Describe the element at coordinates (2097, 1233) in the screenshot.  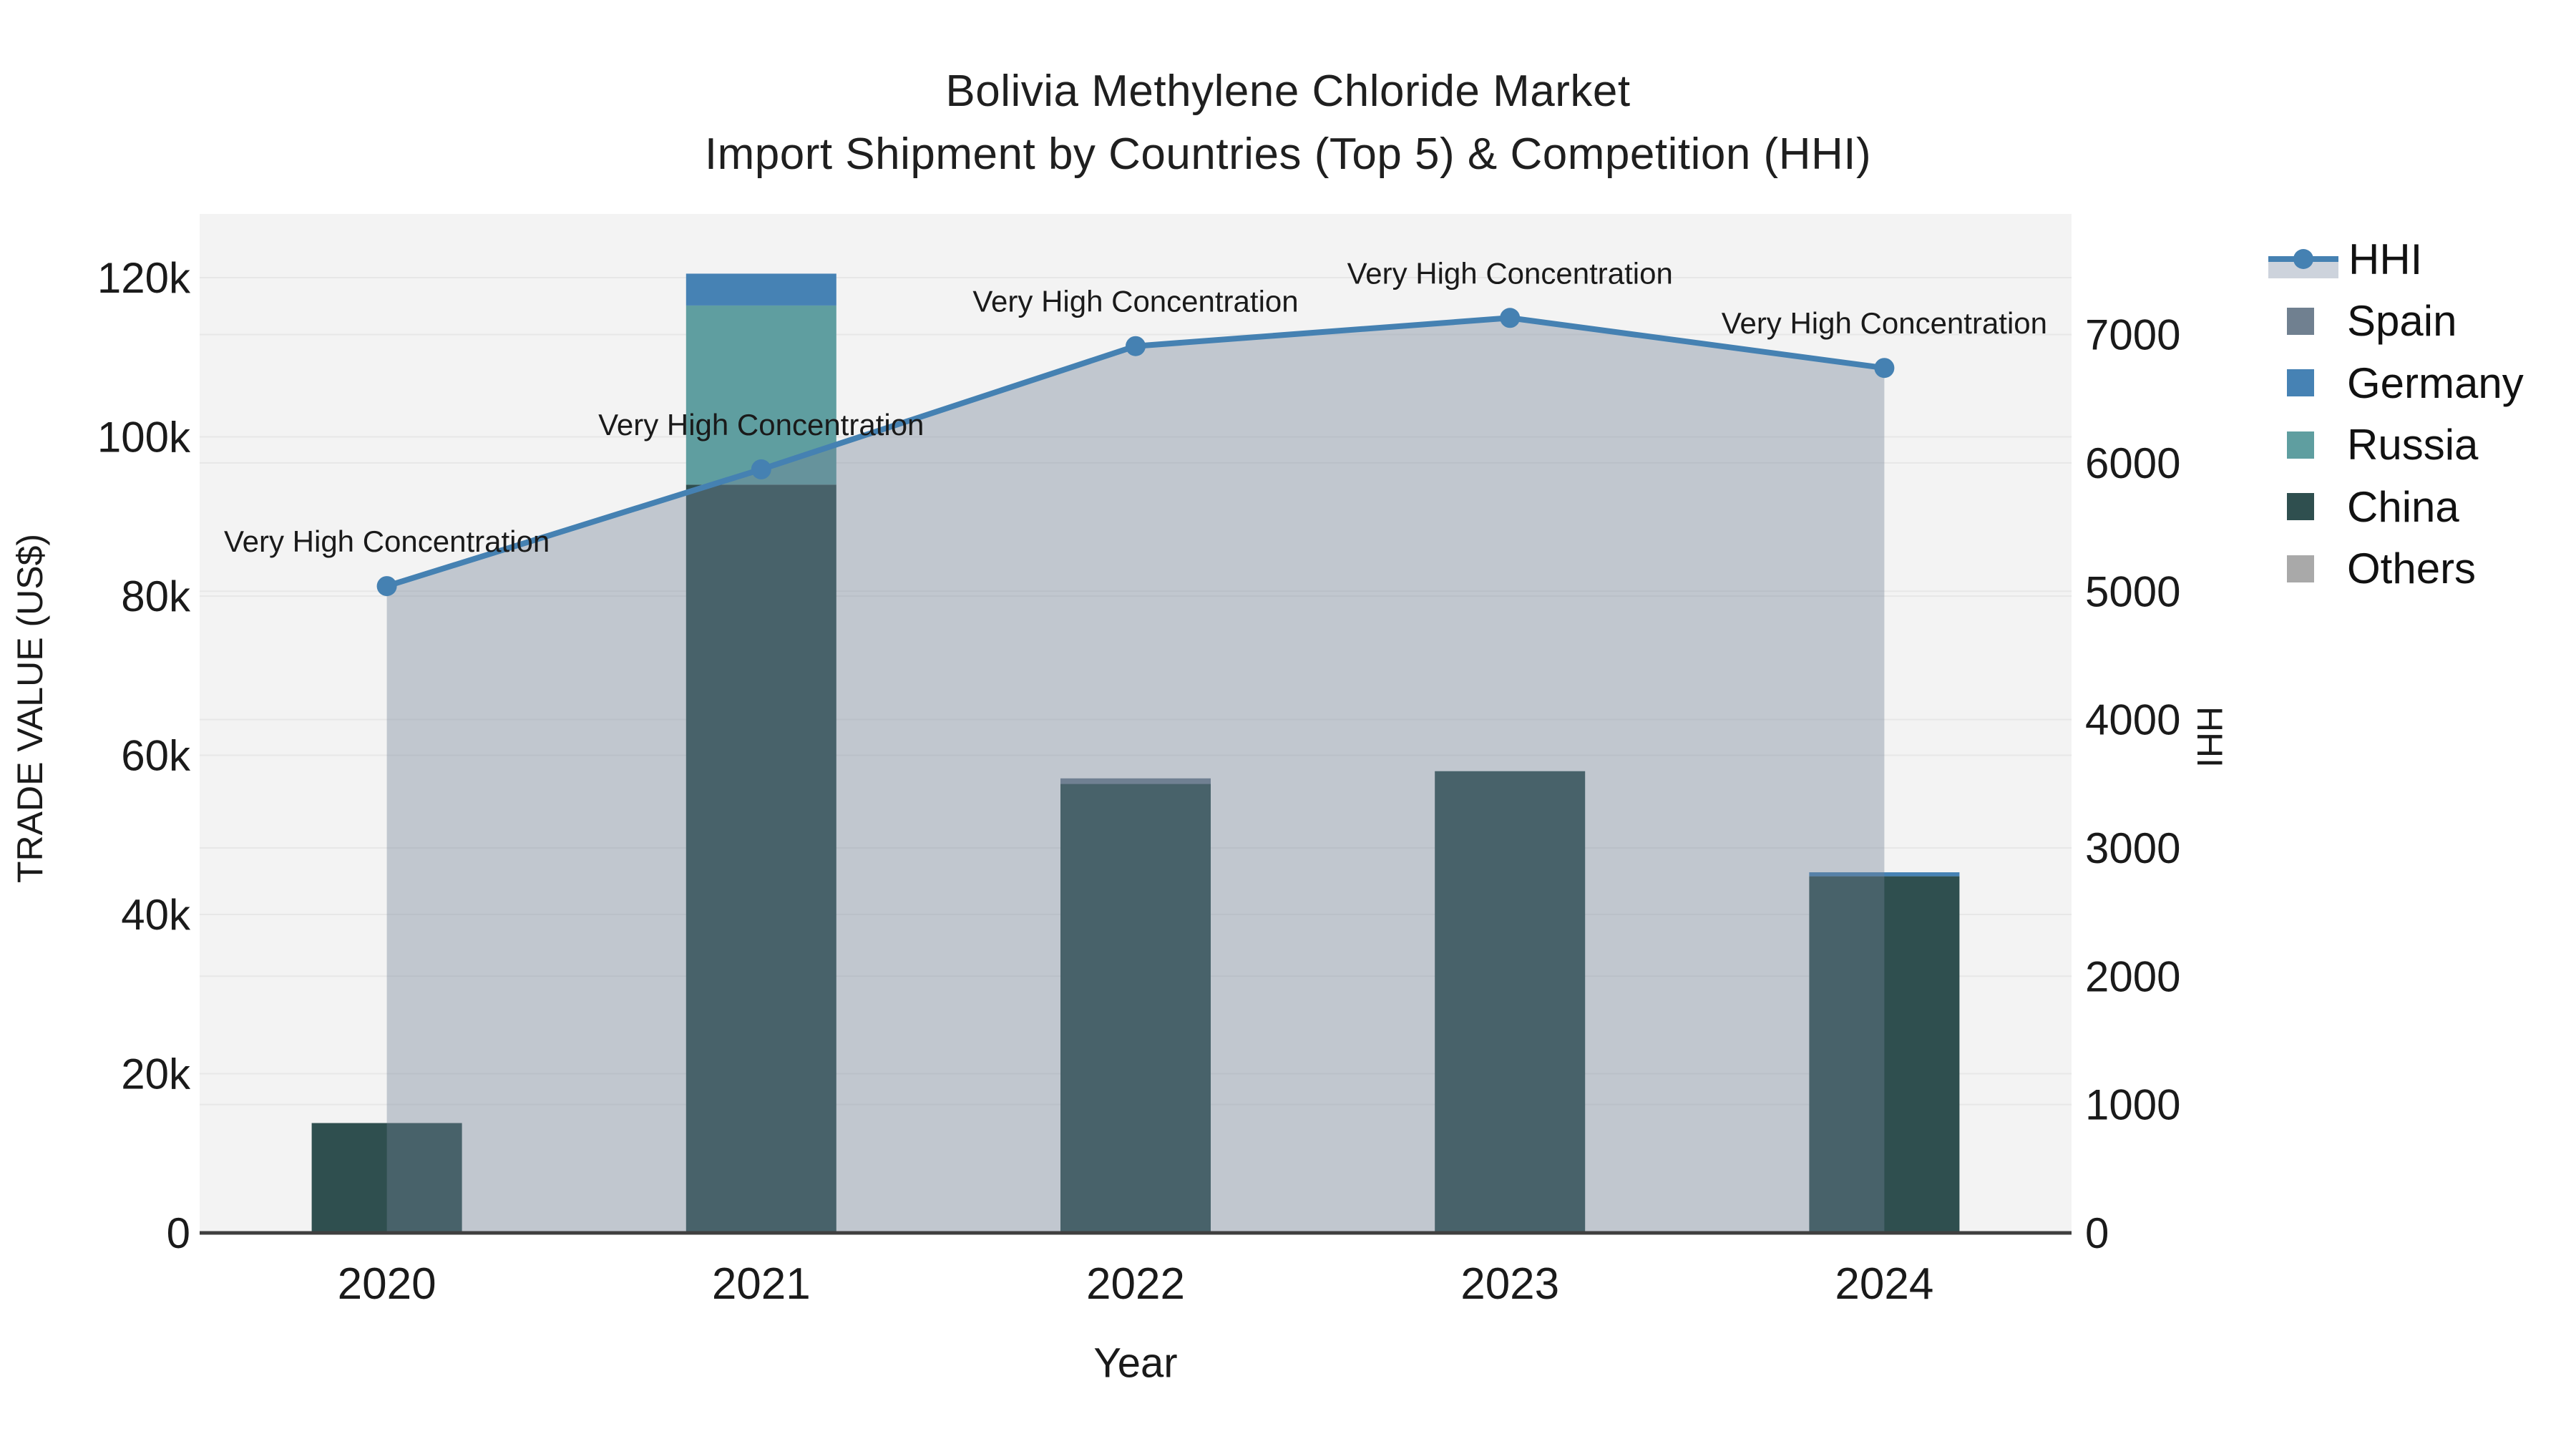
I see `right-tick-0: 0` at that location.